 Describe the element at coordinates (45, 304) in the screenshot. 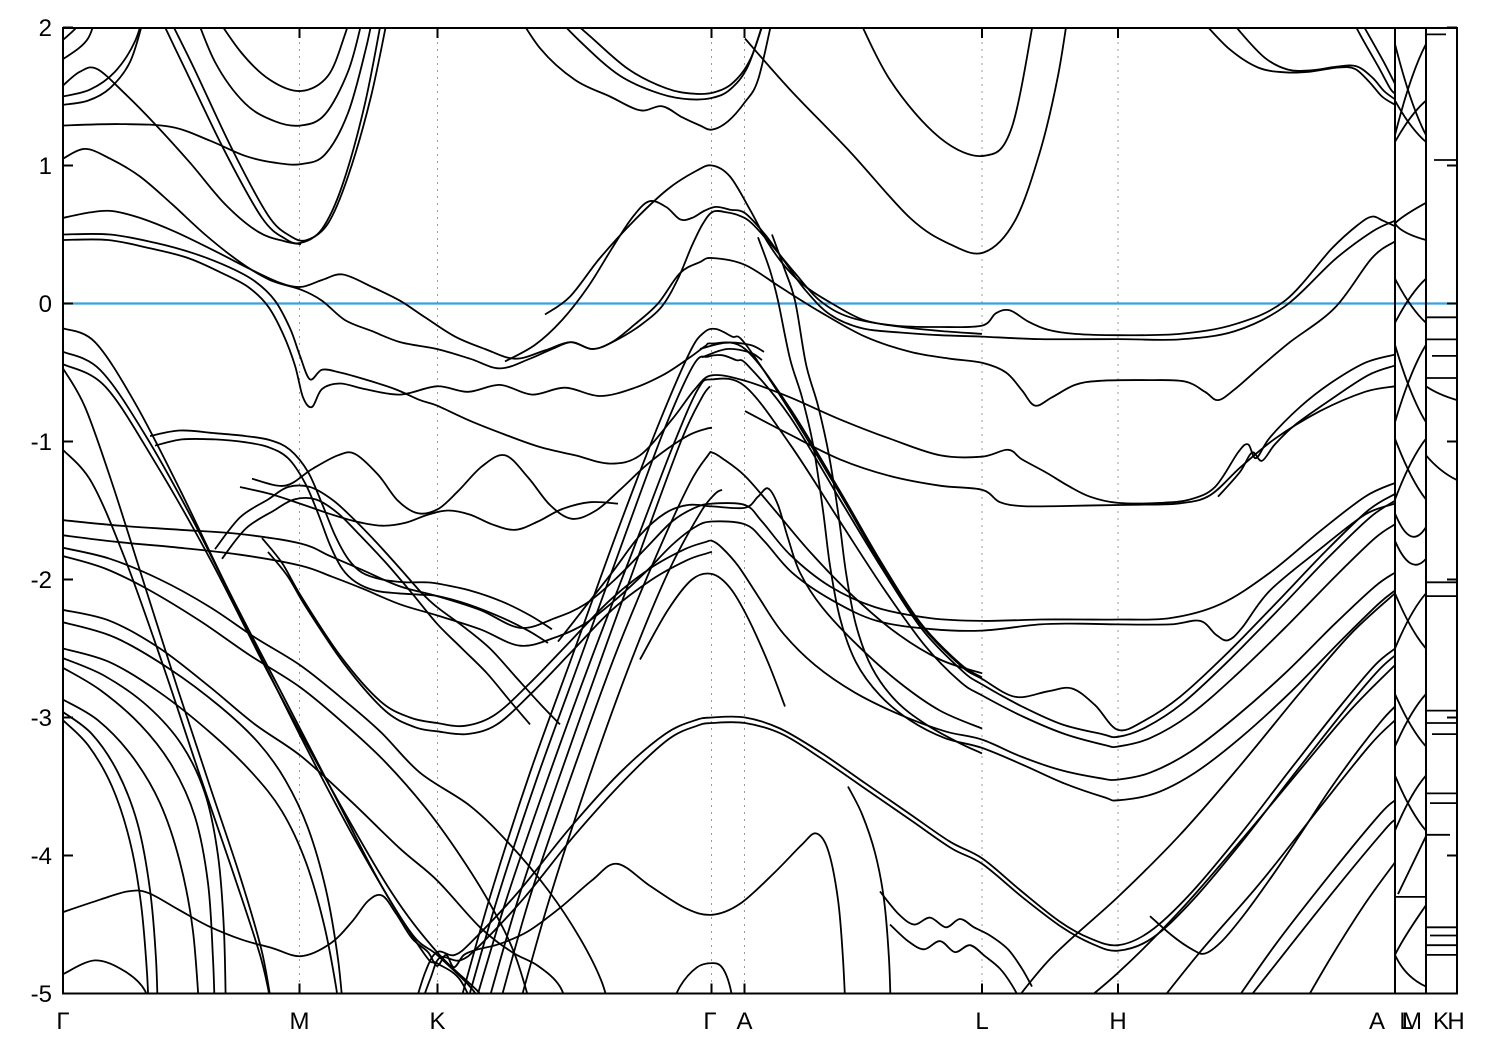

I see `svg-text: 0` at that location.